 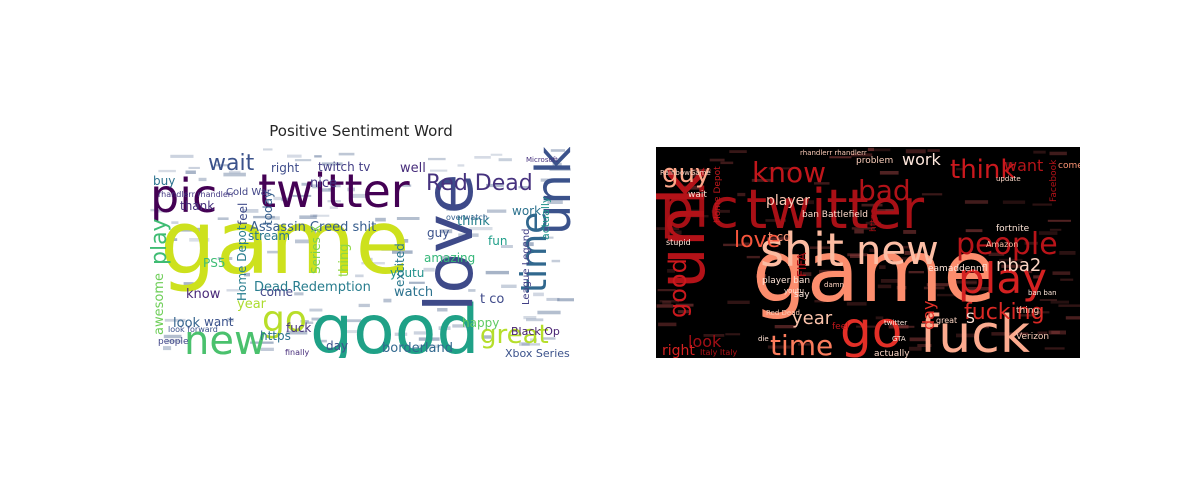 I want to click on negative-word-35: Home Depot, so click(x=718, y=194).